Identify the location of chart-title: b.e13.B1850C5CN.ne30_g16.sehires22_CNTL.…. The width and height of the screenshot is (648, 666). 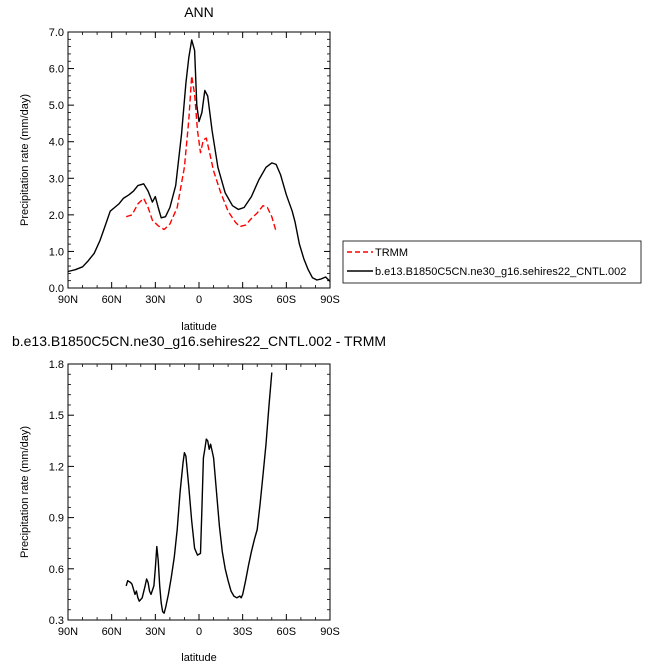
(199, 341).